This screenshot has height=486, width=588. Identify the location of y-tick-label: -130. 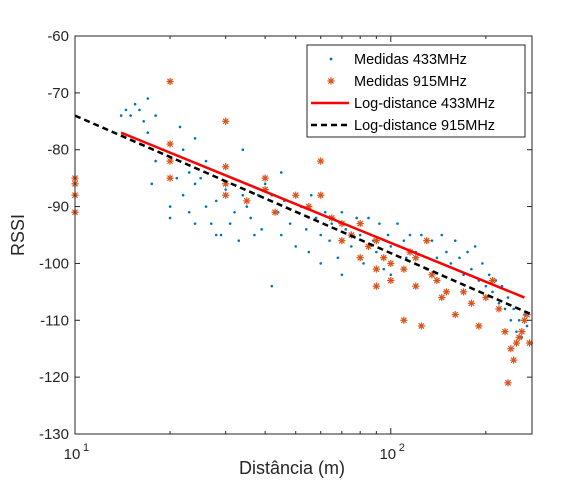
(54, 434).